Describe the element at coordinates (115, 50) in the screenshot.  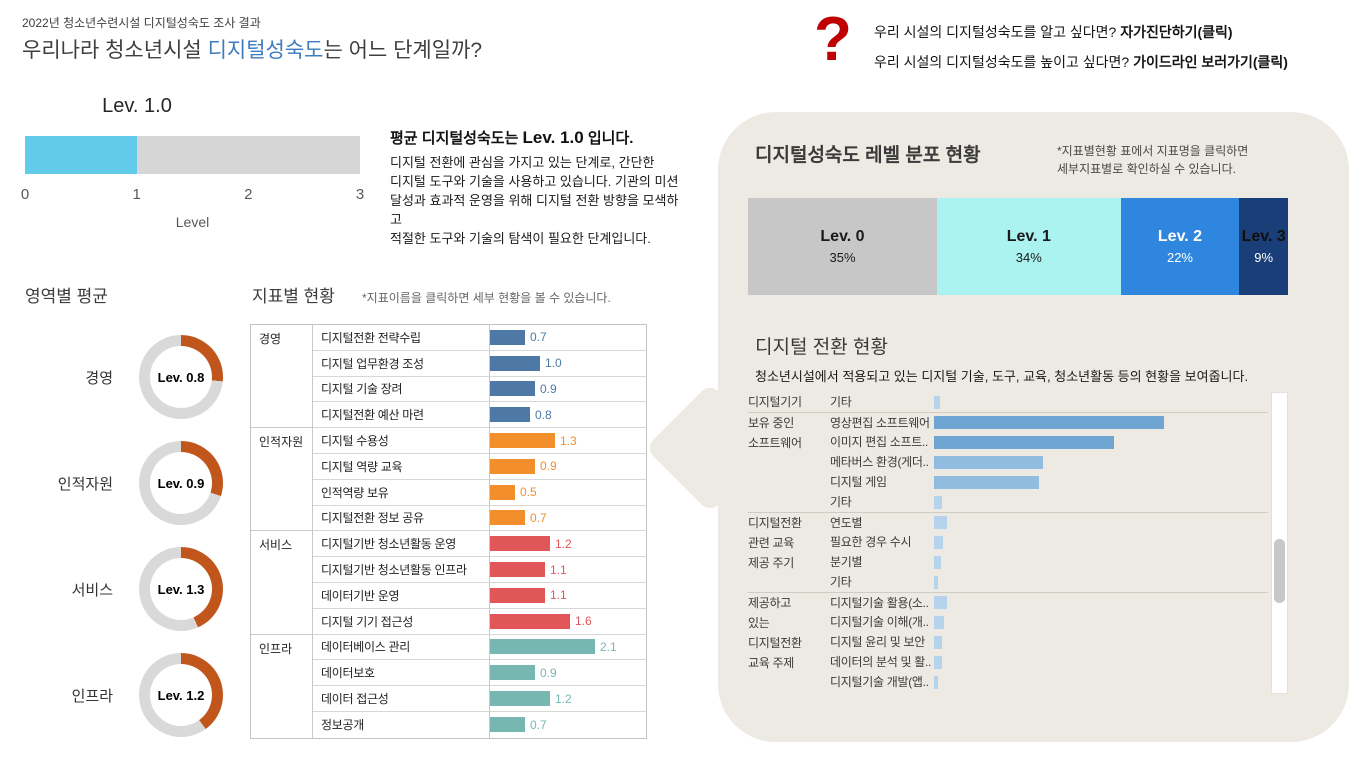
I see `title-prefix: 우리나라 청소년시설` at that location.